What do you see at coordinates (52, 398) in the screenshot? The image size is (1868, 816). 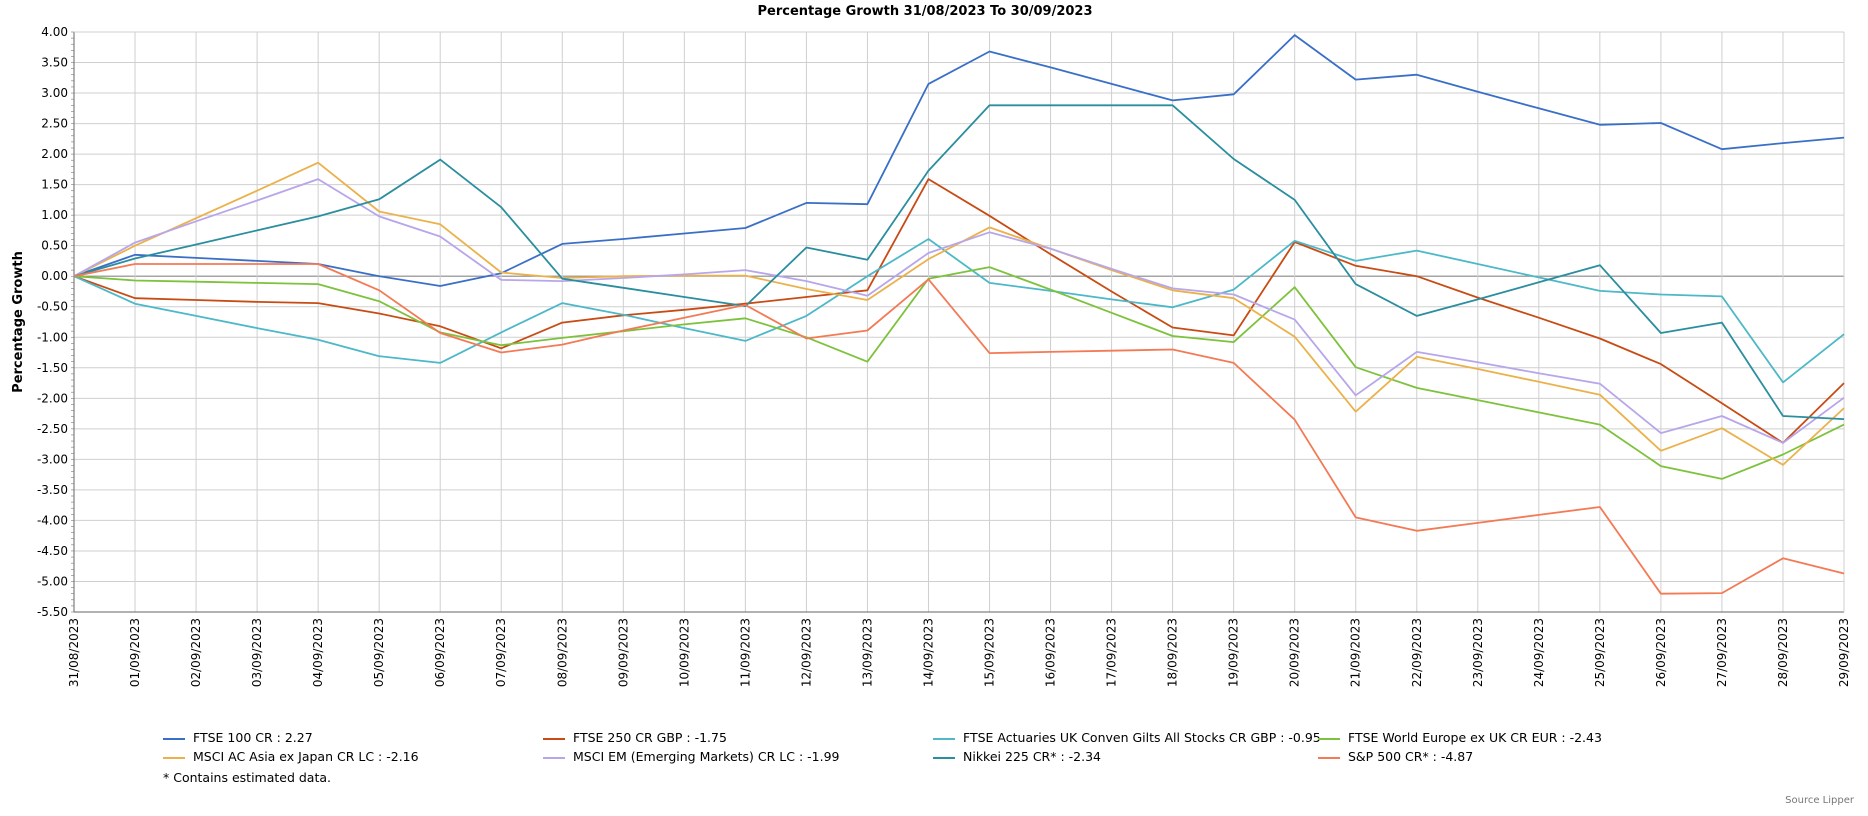 I see `y-tick-label: -2.00` at bounding box center [52, 398].